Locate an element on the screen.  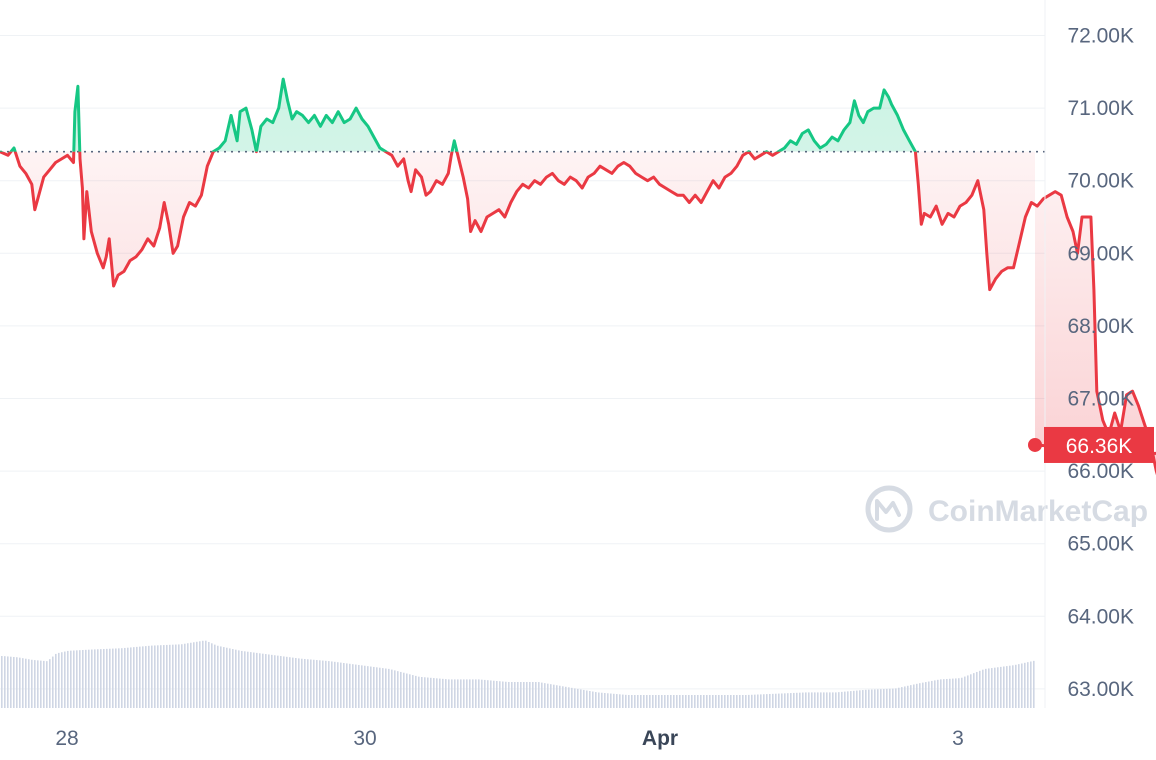
current-price-label: 66.36K is located at coordinates (1099, 446).